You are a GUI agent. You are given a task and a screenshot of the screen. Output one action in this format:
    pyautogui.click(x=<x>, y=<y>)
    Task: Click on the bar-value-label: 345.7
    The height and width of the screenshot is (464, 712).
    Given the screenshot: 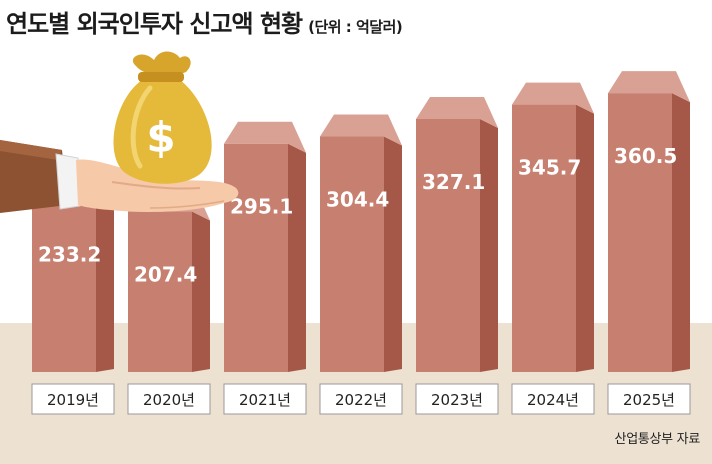 What is the action you would take?
    pyautogui.click(x=549, y=168)
    